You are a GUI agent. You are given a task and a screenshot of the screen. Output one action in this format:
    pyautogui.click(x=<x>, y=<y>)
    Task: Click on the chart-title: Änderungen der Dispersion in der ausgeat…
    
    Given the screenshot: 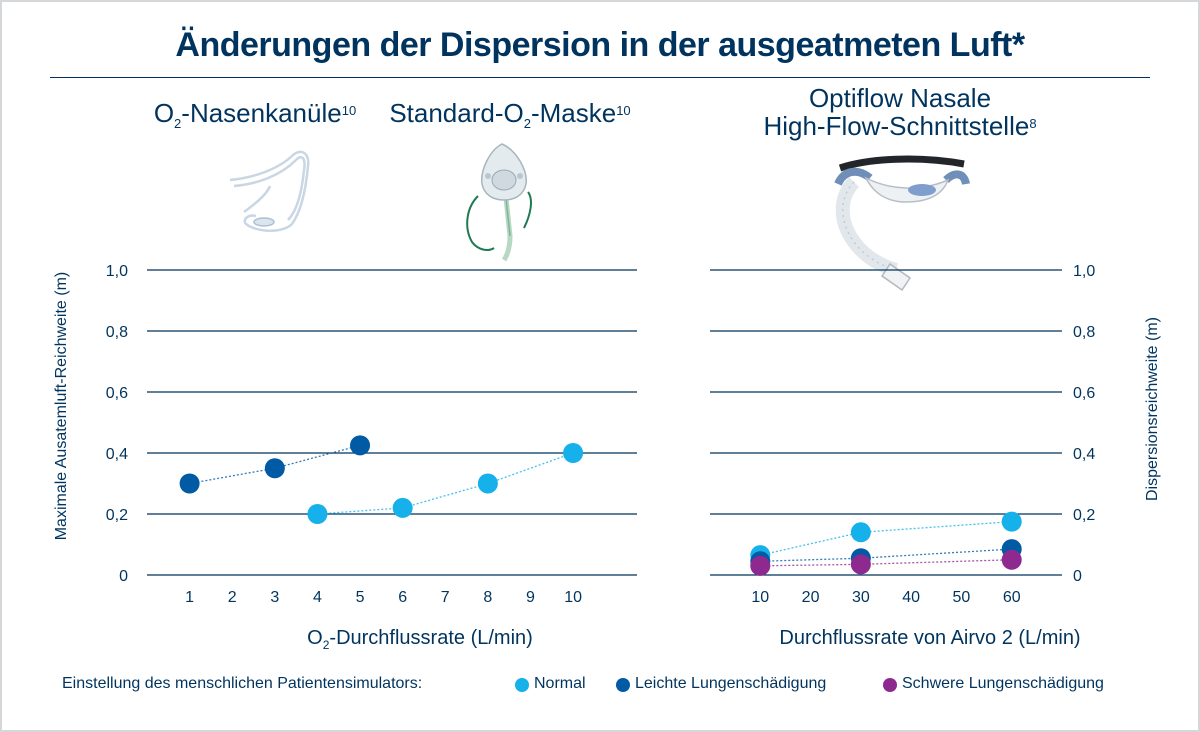 What is the action you would take?
    pyautogui.click(x=600, y=45)
    